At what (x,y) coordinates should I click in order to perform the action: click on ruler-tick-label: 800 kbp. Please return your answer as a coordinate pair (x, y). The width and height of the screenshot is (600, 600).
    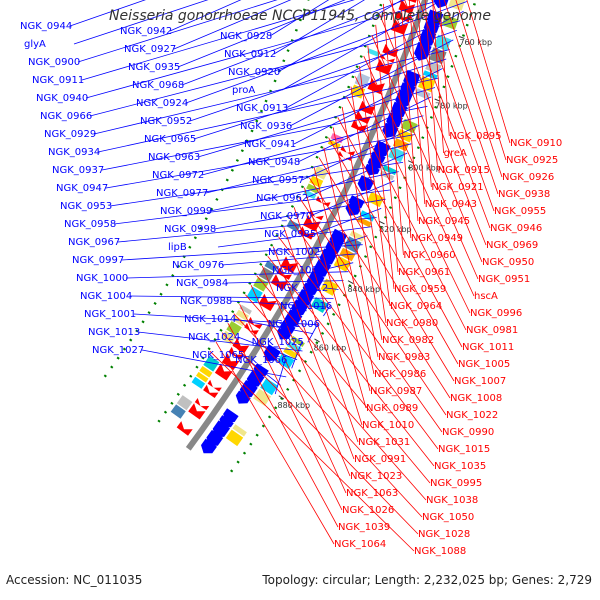
    Looking at the image, I should click on (424, 168).